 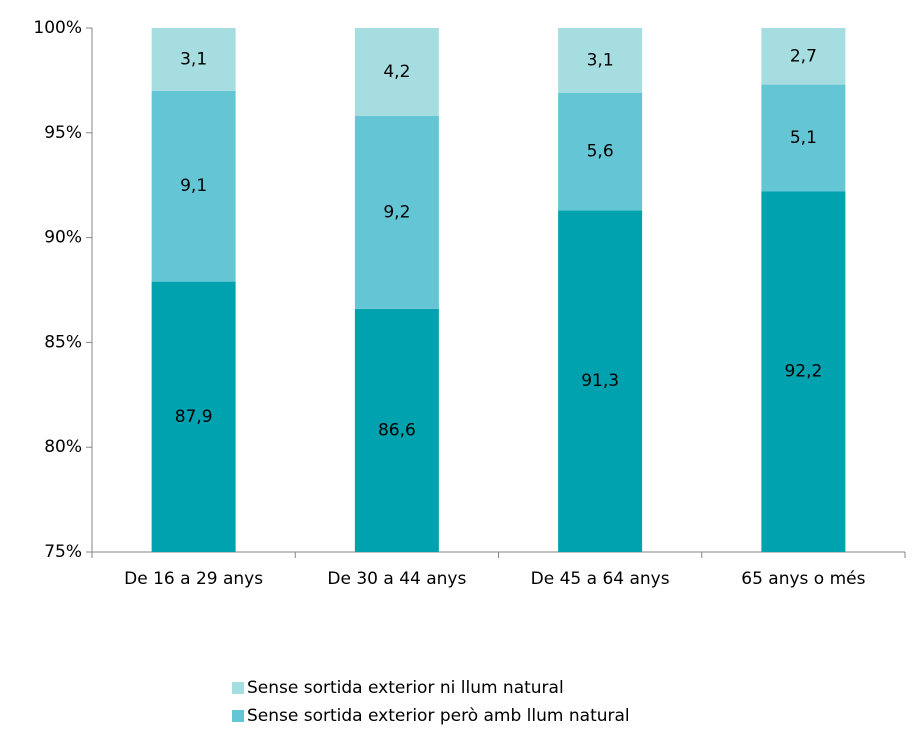 I want to click on y-tick-label: 80%, so click(x=63, y=447).